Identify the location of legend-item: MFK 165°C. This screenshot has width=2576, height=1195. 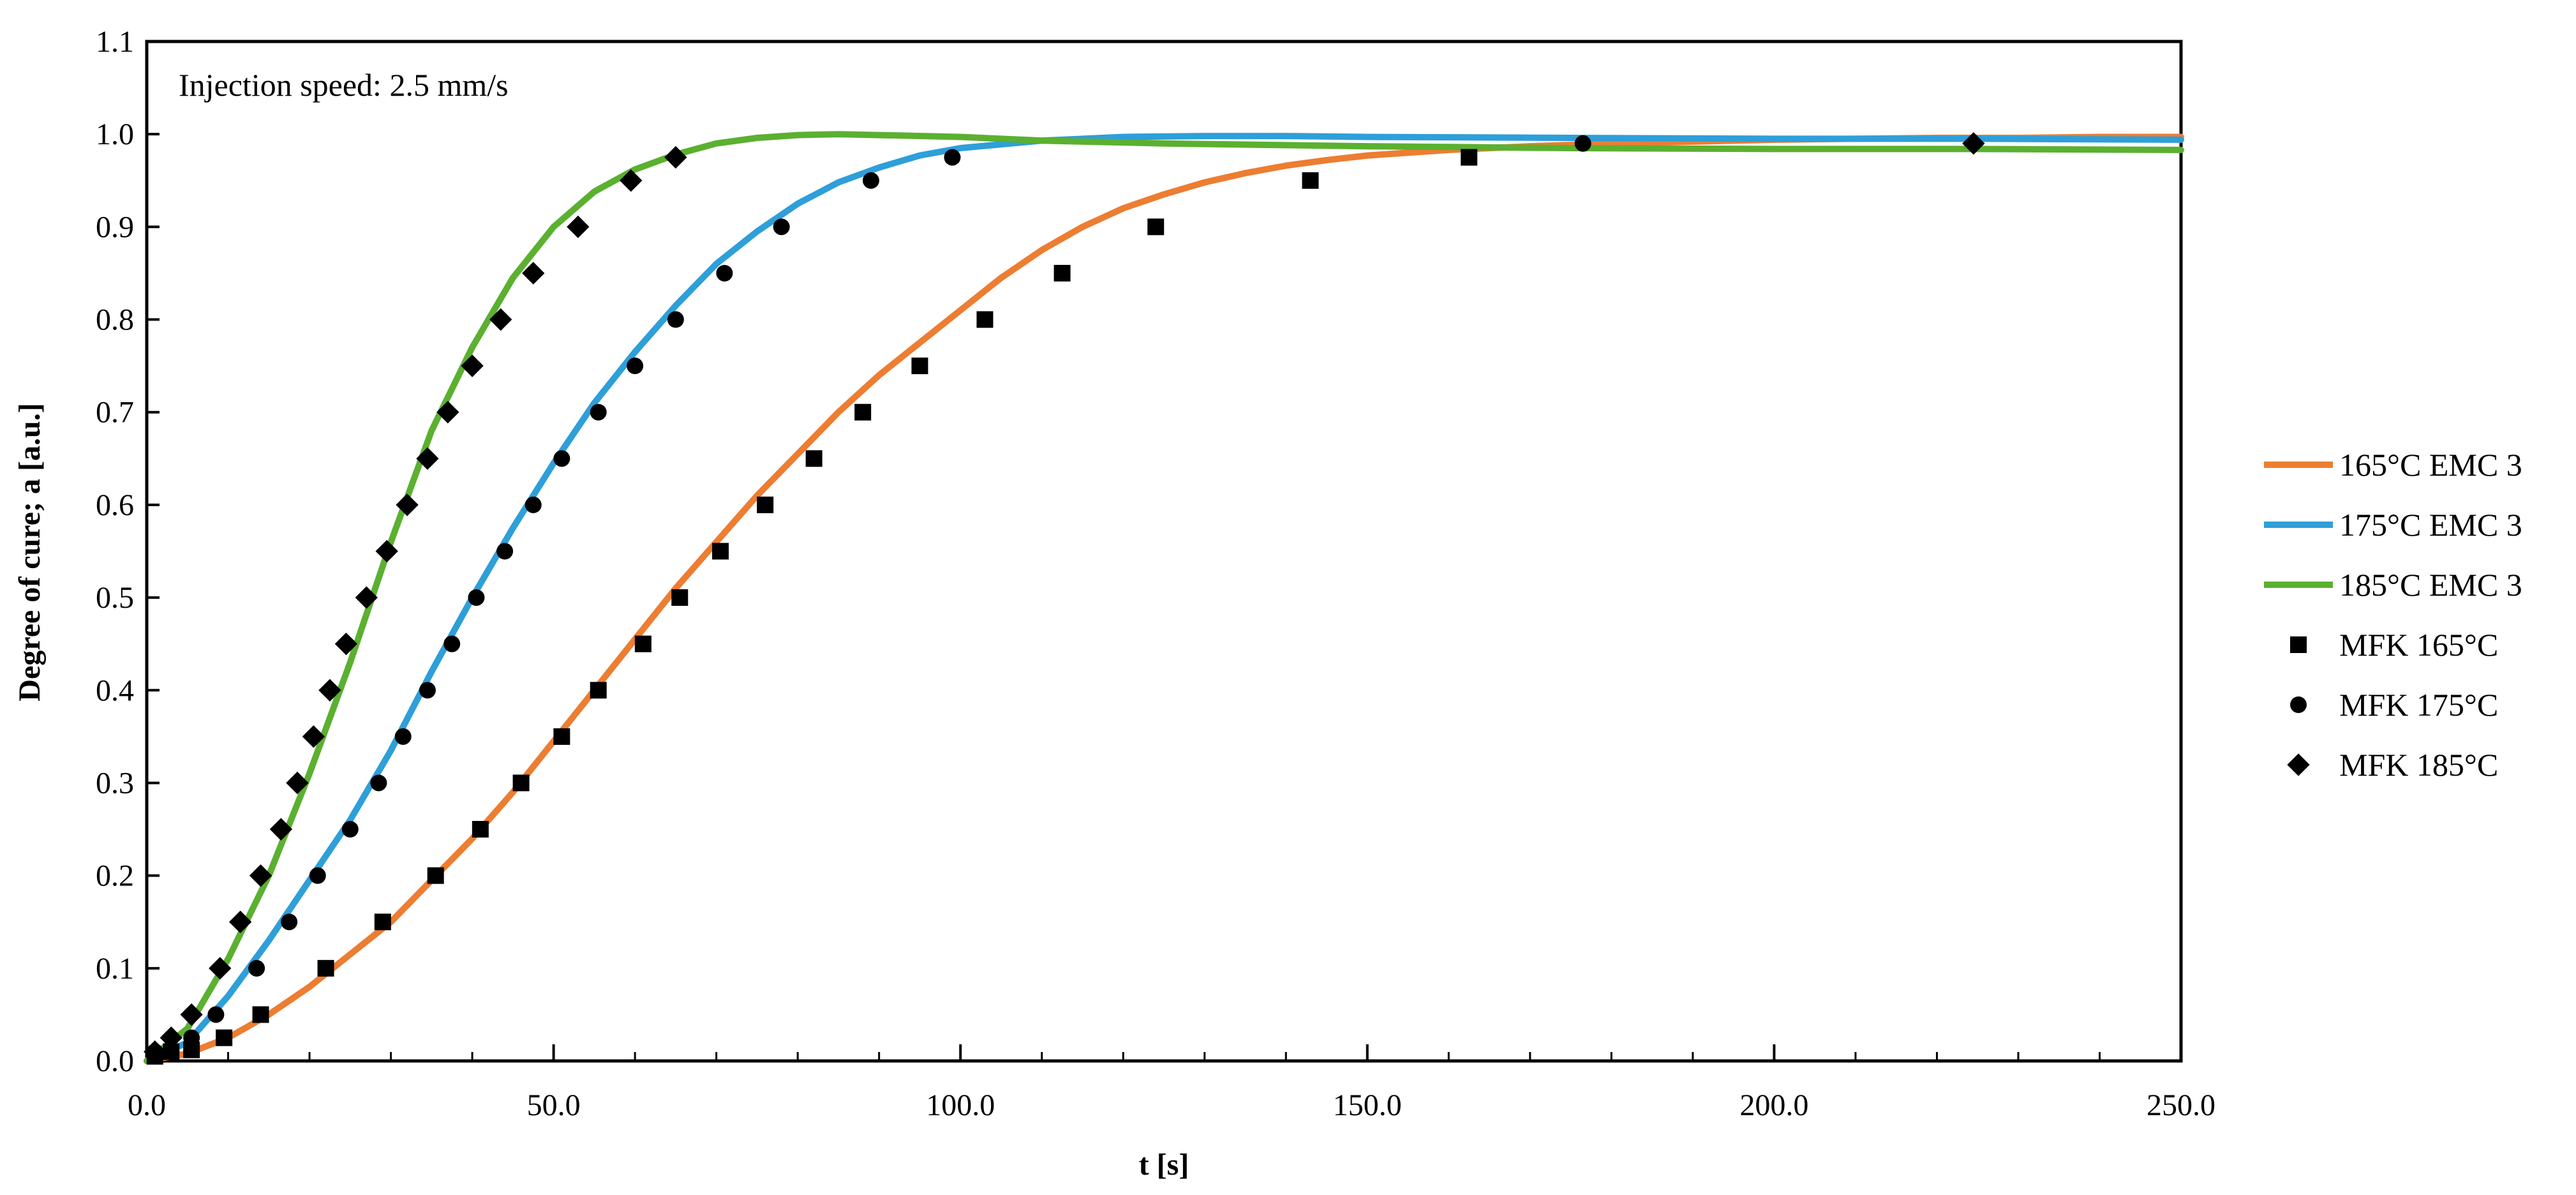
(2394, 645).